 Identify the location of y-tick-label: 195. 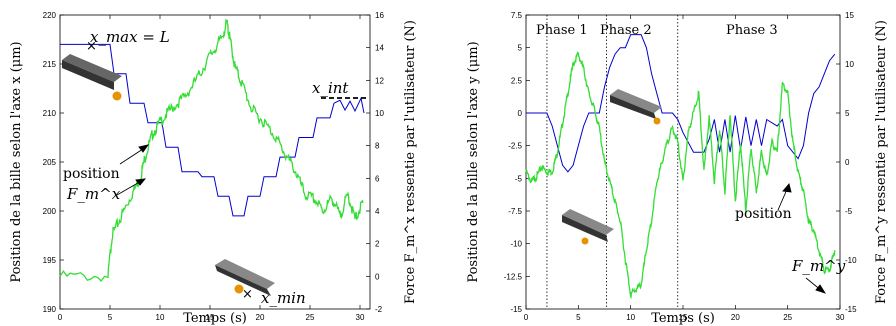
(50, 260).